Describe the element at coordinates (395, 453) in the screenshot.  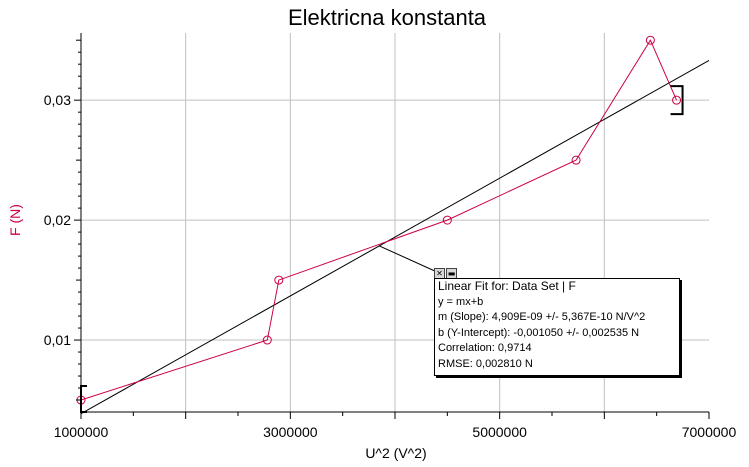
I see `x-axis-label: U^2 (V^2)` at that location.